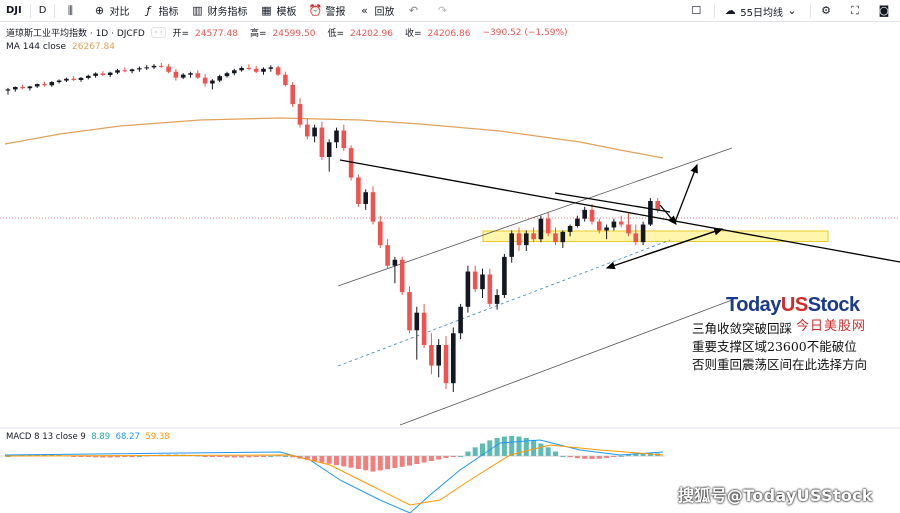  Describe the element at coordinates (810, 11) in the screenshot. I see `divider` at that location.